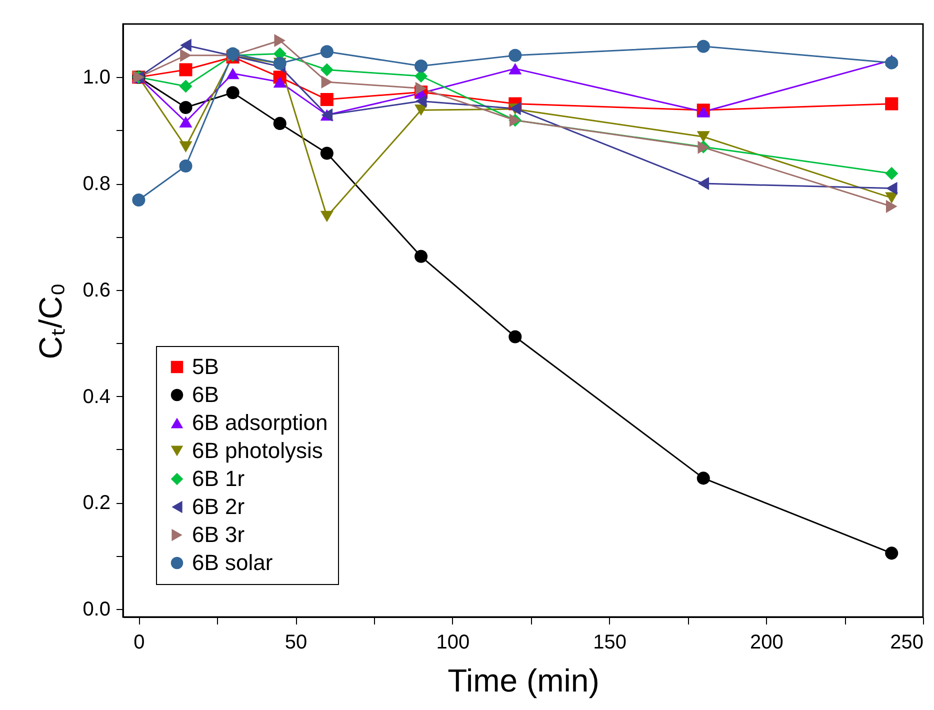 The image size is (934, 710). What do you see at coordinates (218, 478) in the screenshot?
I see `legend-label: 6B 1r` at bounding box center [218, 478].